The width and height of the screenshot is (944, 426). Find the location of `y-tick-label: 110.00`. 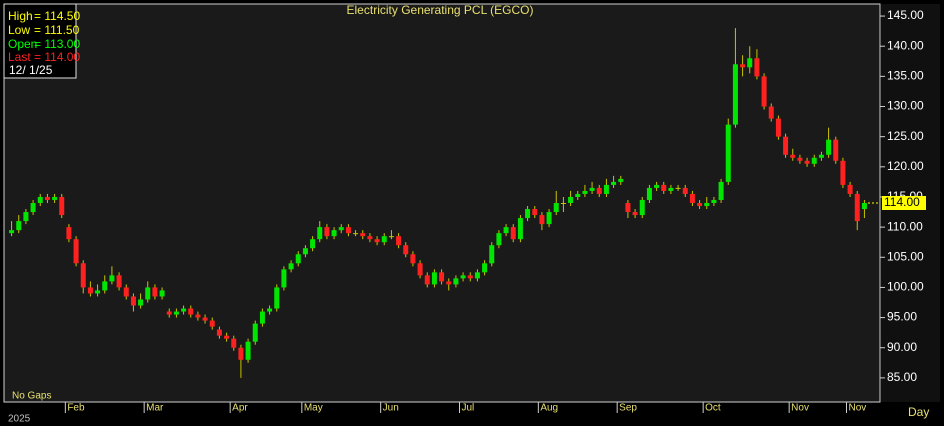

y-tick-label: 110.00 is located at coordinates (905, 226).